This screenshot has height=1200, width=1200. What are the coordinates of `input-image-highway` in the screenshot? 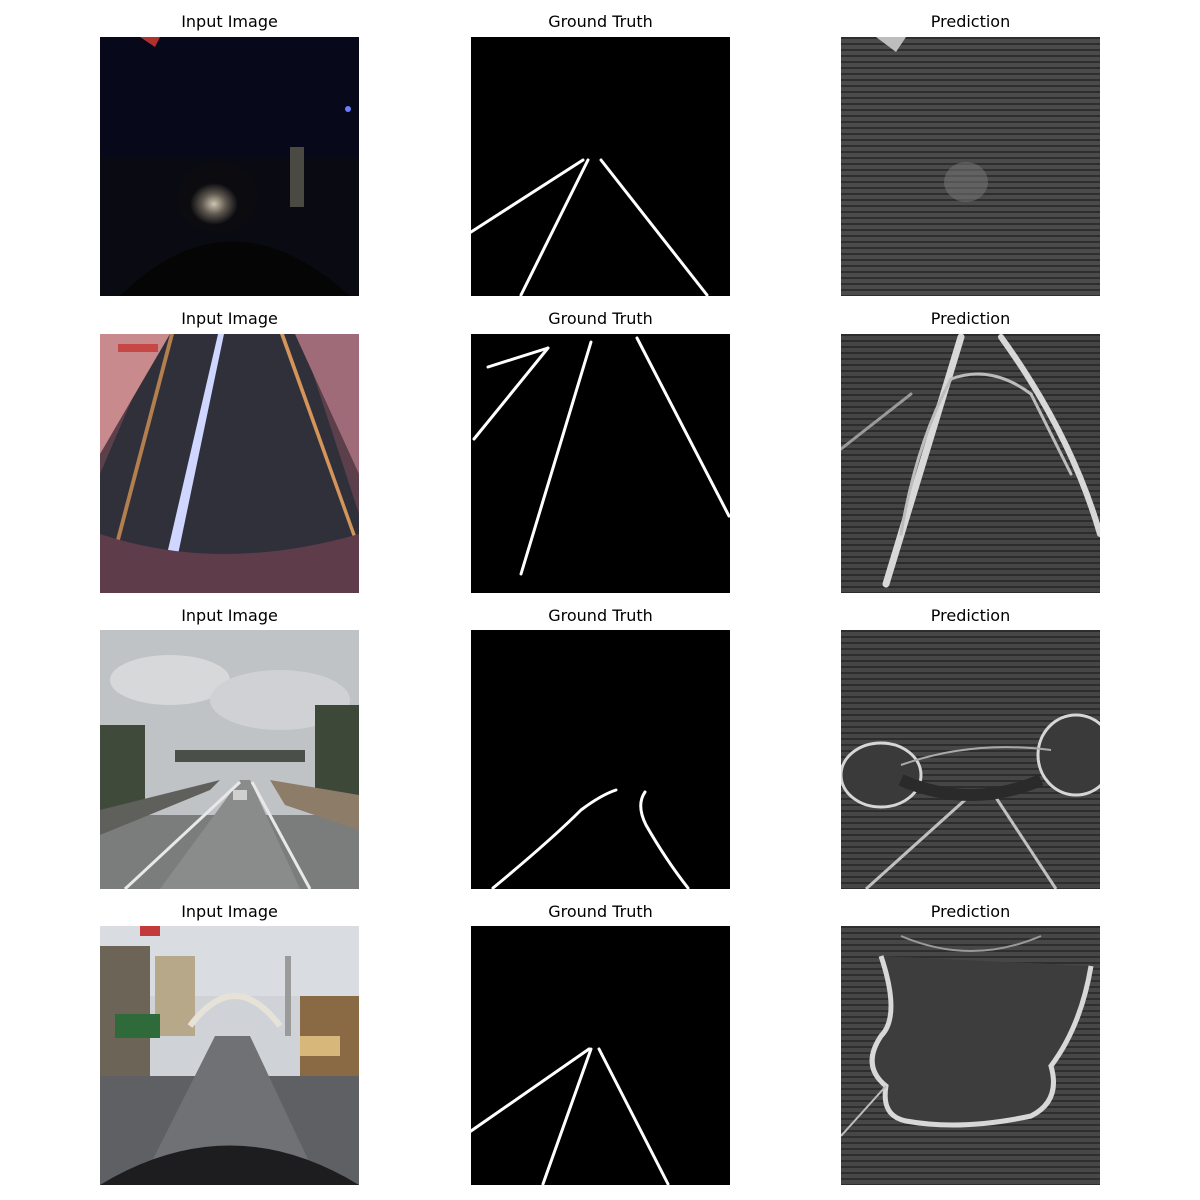 It's located at (229, 759).